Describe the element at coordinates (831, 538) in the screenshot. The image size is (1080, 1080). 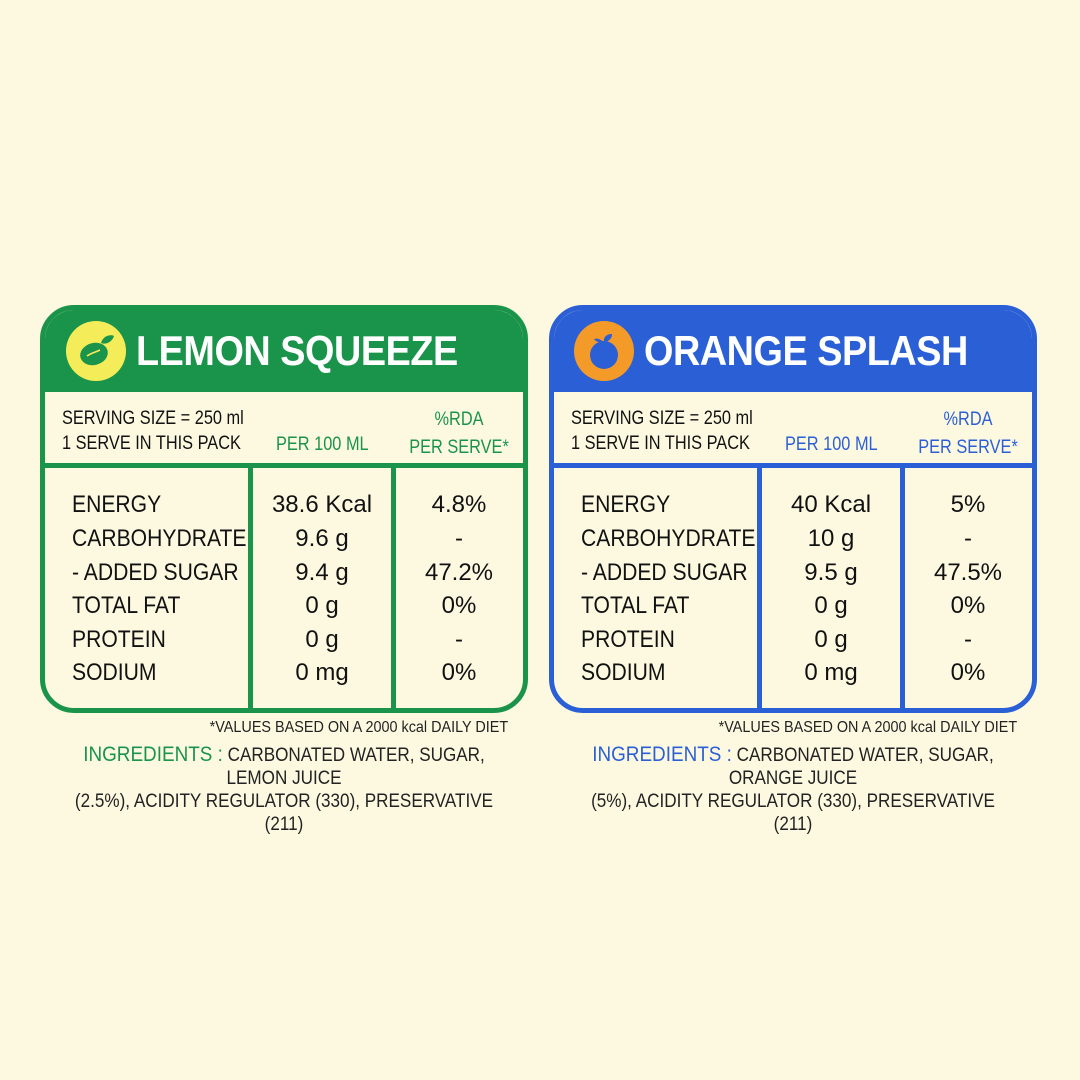
I see `per-100ml-value: 10 g` at that location.